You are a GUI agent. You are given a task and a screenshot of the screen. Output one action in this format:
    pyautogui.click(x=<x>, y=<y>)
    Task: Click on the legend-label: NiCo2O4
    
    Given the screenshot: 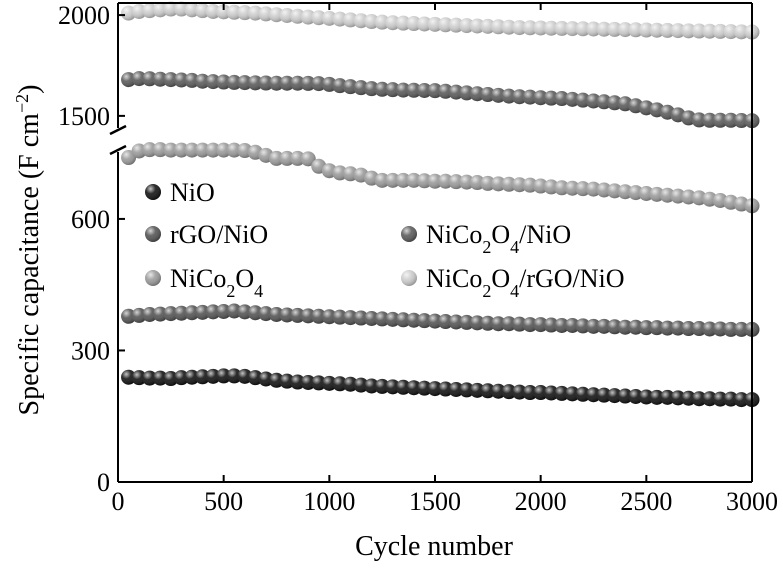 What is the action you would take?
    pyautogui.click(x=216, y=282)
    